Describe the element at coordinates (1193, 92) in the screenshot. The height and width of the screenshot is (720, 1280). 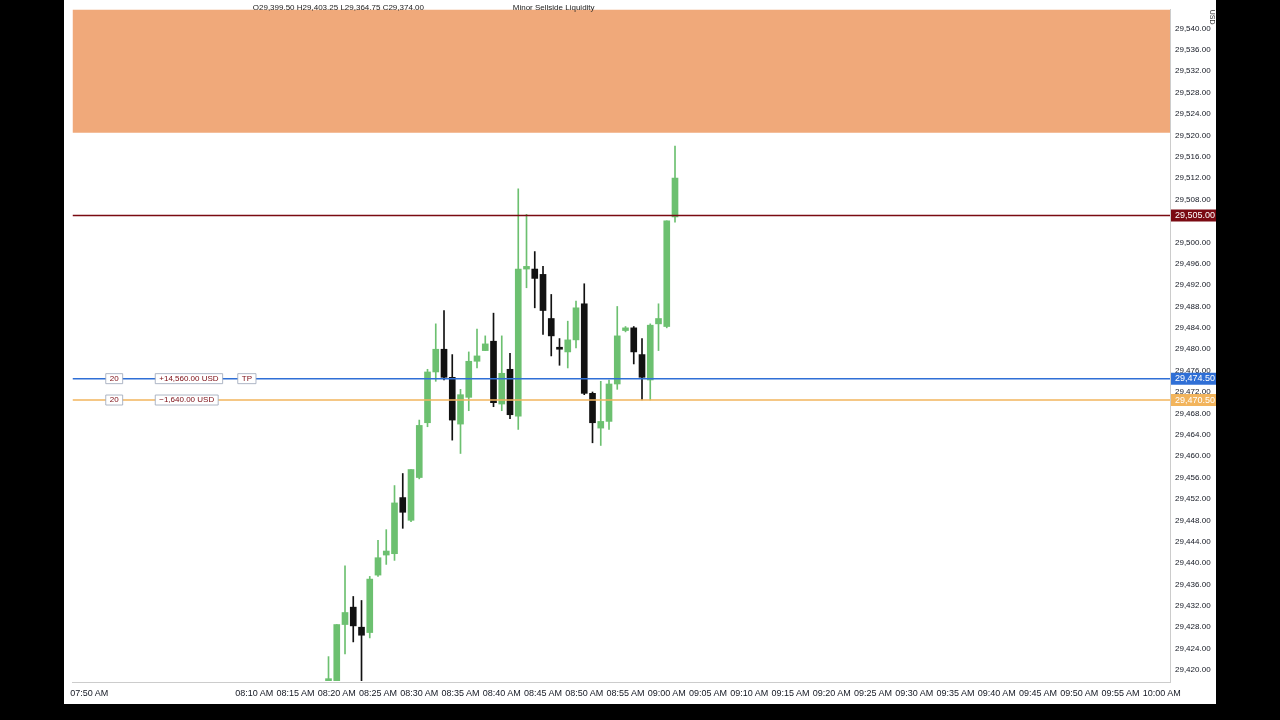
I see `y-tick-label: 29,528.00` at that location.